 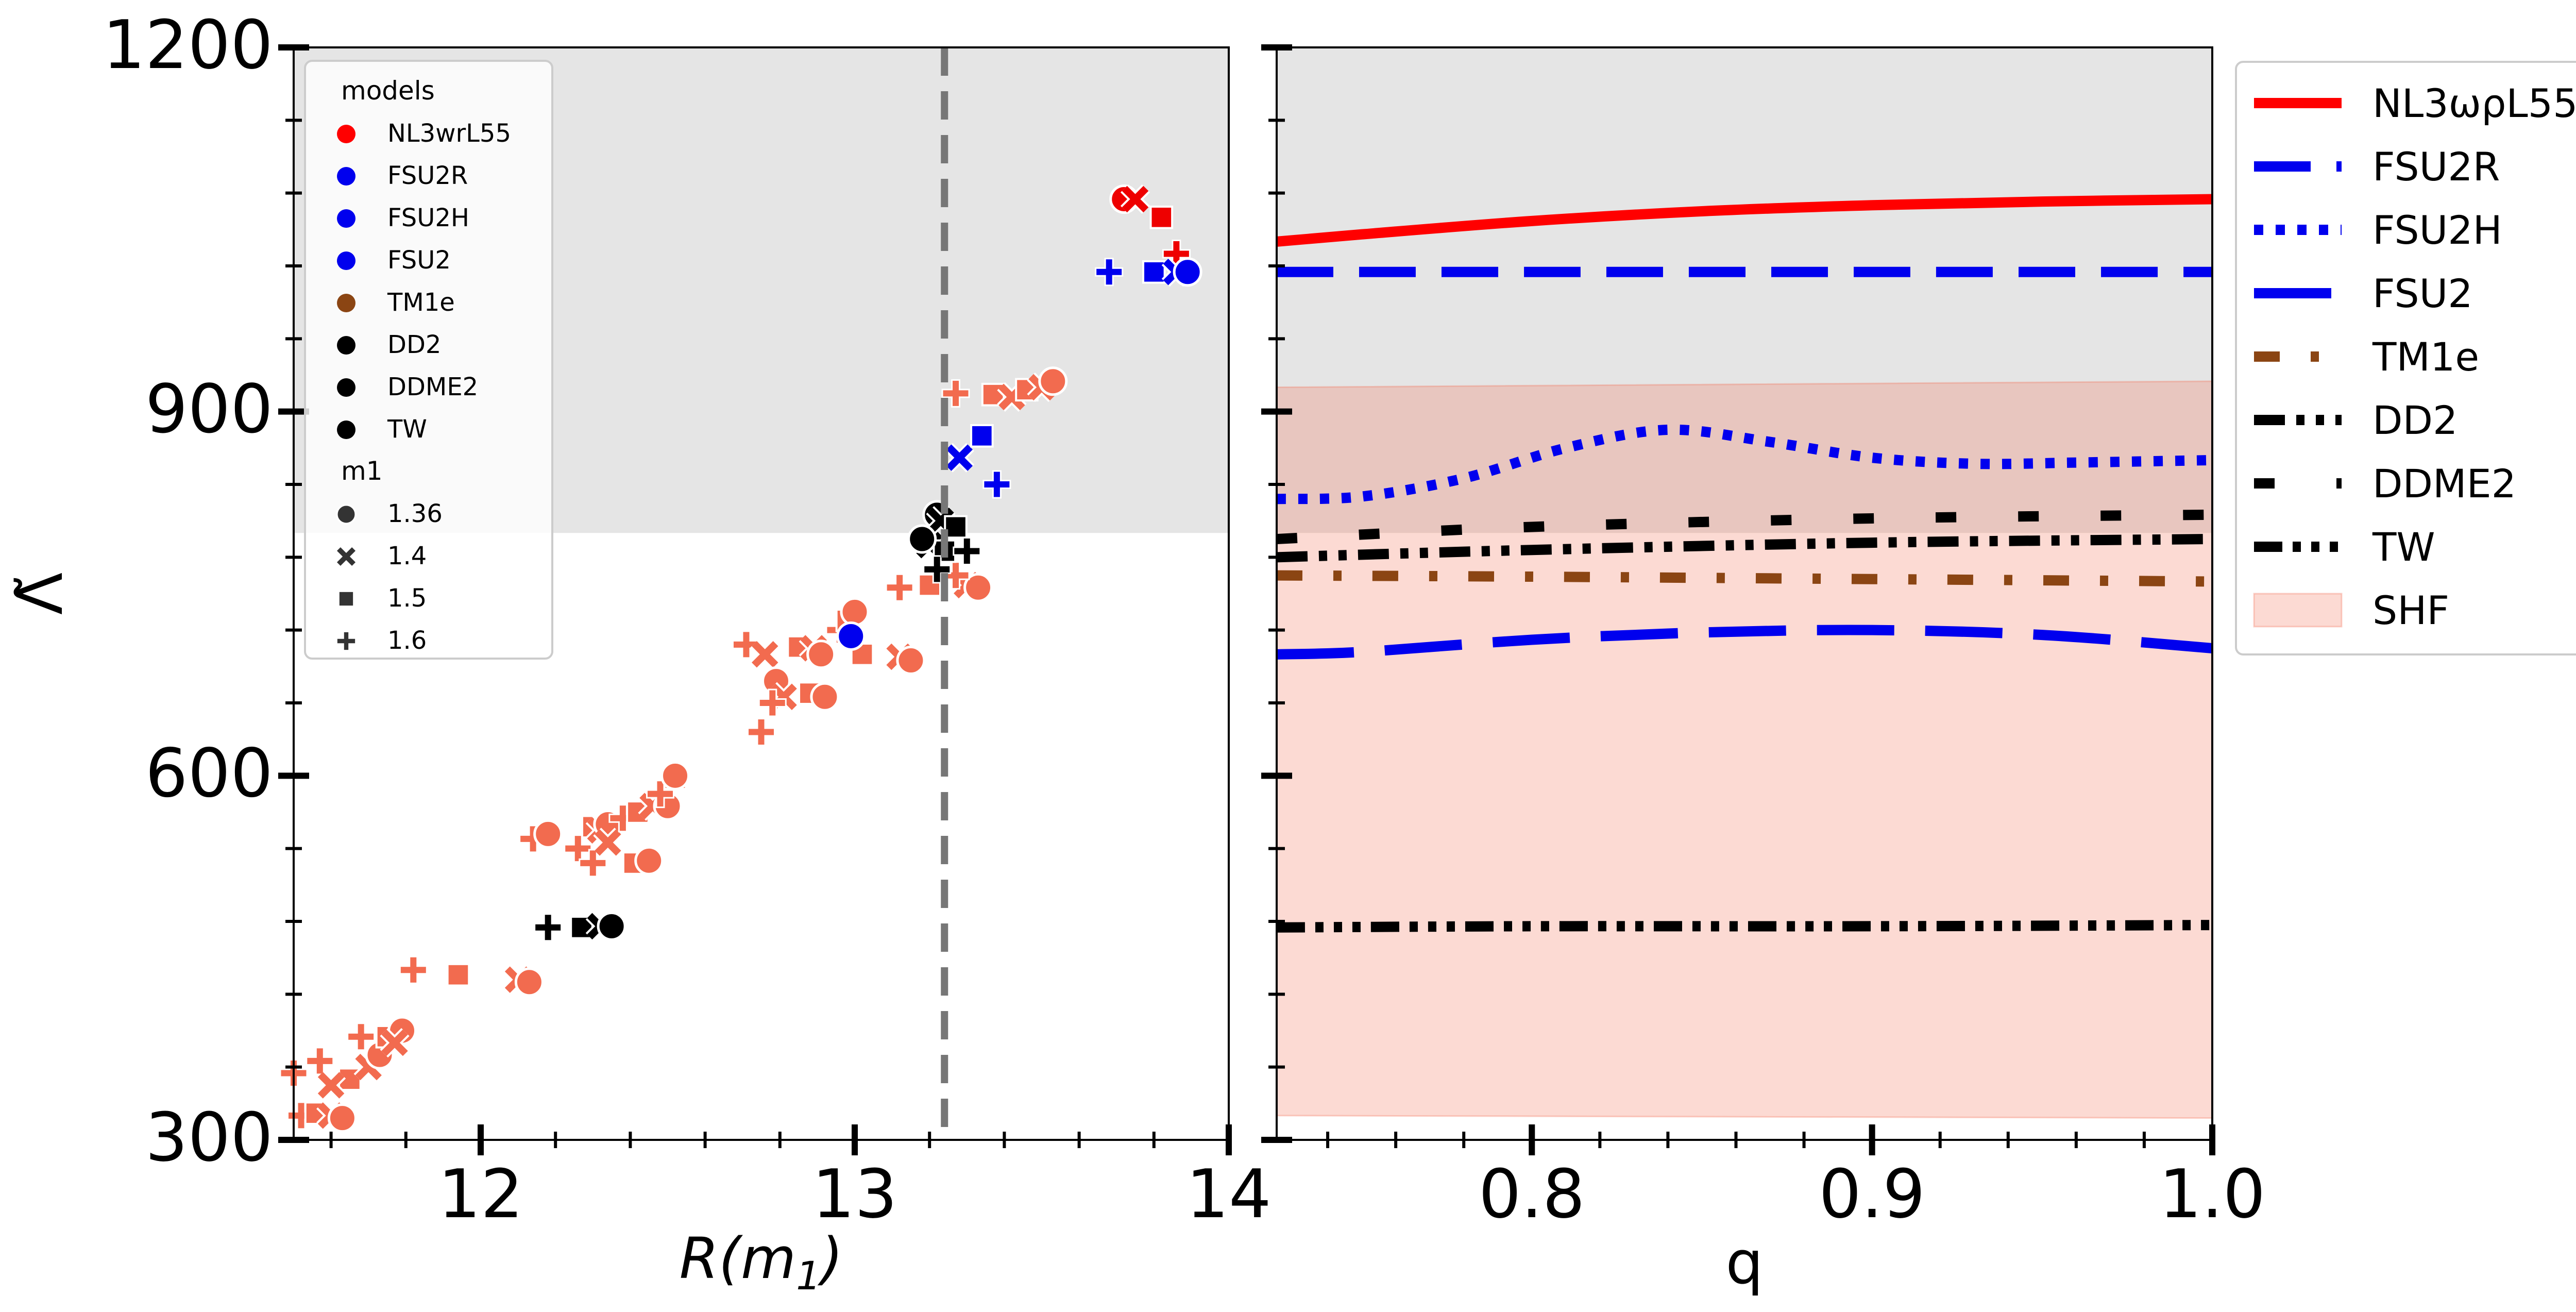 What do you see at coordinates (2212, 1194) in the screenshot?
I see `right-x-tick-label-2: 1.0` at bounding box center [2212, 1194].